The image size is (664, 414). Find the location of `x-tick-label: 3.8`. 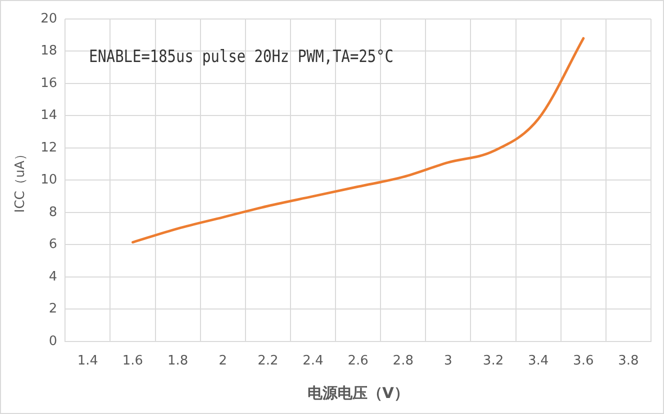

x-tick-label: 3.8 is located at coordinates (628, 361).